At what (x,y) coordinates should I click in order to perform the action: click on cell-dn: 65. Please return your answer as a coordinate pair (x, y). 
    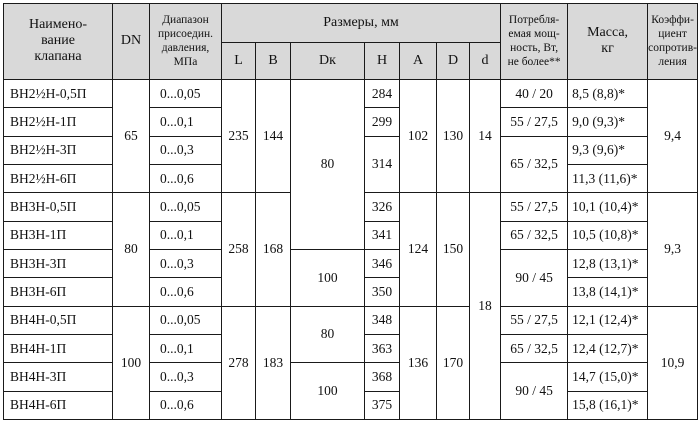
    Looking at the image, I should click on (131, 136).